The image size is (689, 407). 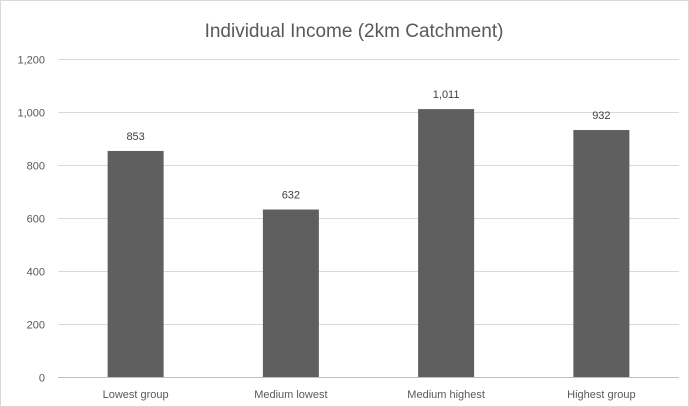 I want to click on y-tick-label: 1,000, so click(x=31, y=114).